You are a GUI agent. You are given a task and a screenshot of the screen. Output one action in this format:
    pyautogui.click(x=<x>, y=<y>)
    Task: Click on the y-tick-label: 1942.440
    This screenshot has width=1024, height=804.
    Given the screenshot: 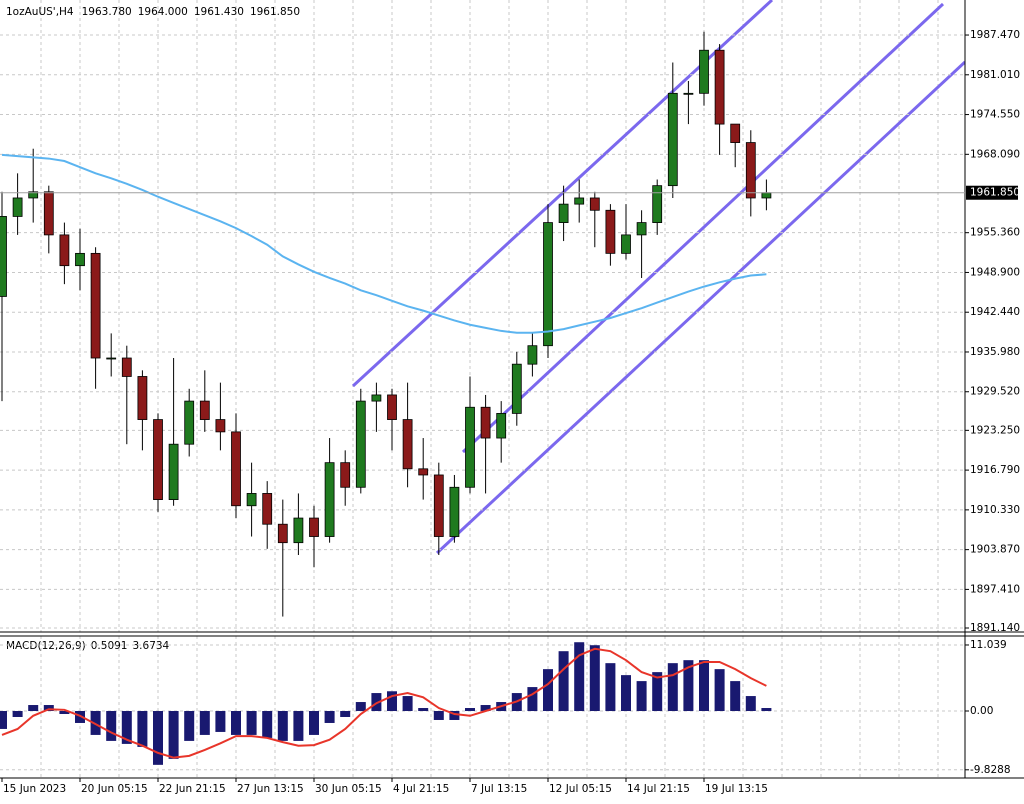 What is the action you would take?
    pyautogui.click(x=995, y=312)
    